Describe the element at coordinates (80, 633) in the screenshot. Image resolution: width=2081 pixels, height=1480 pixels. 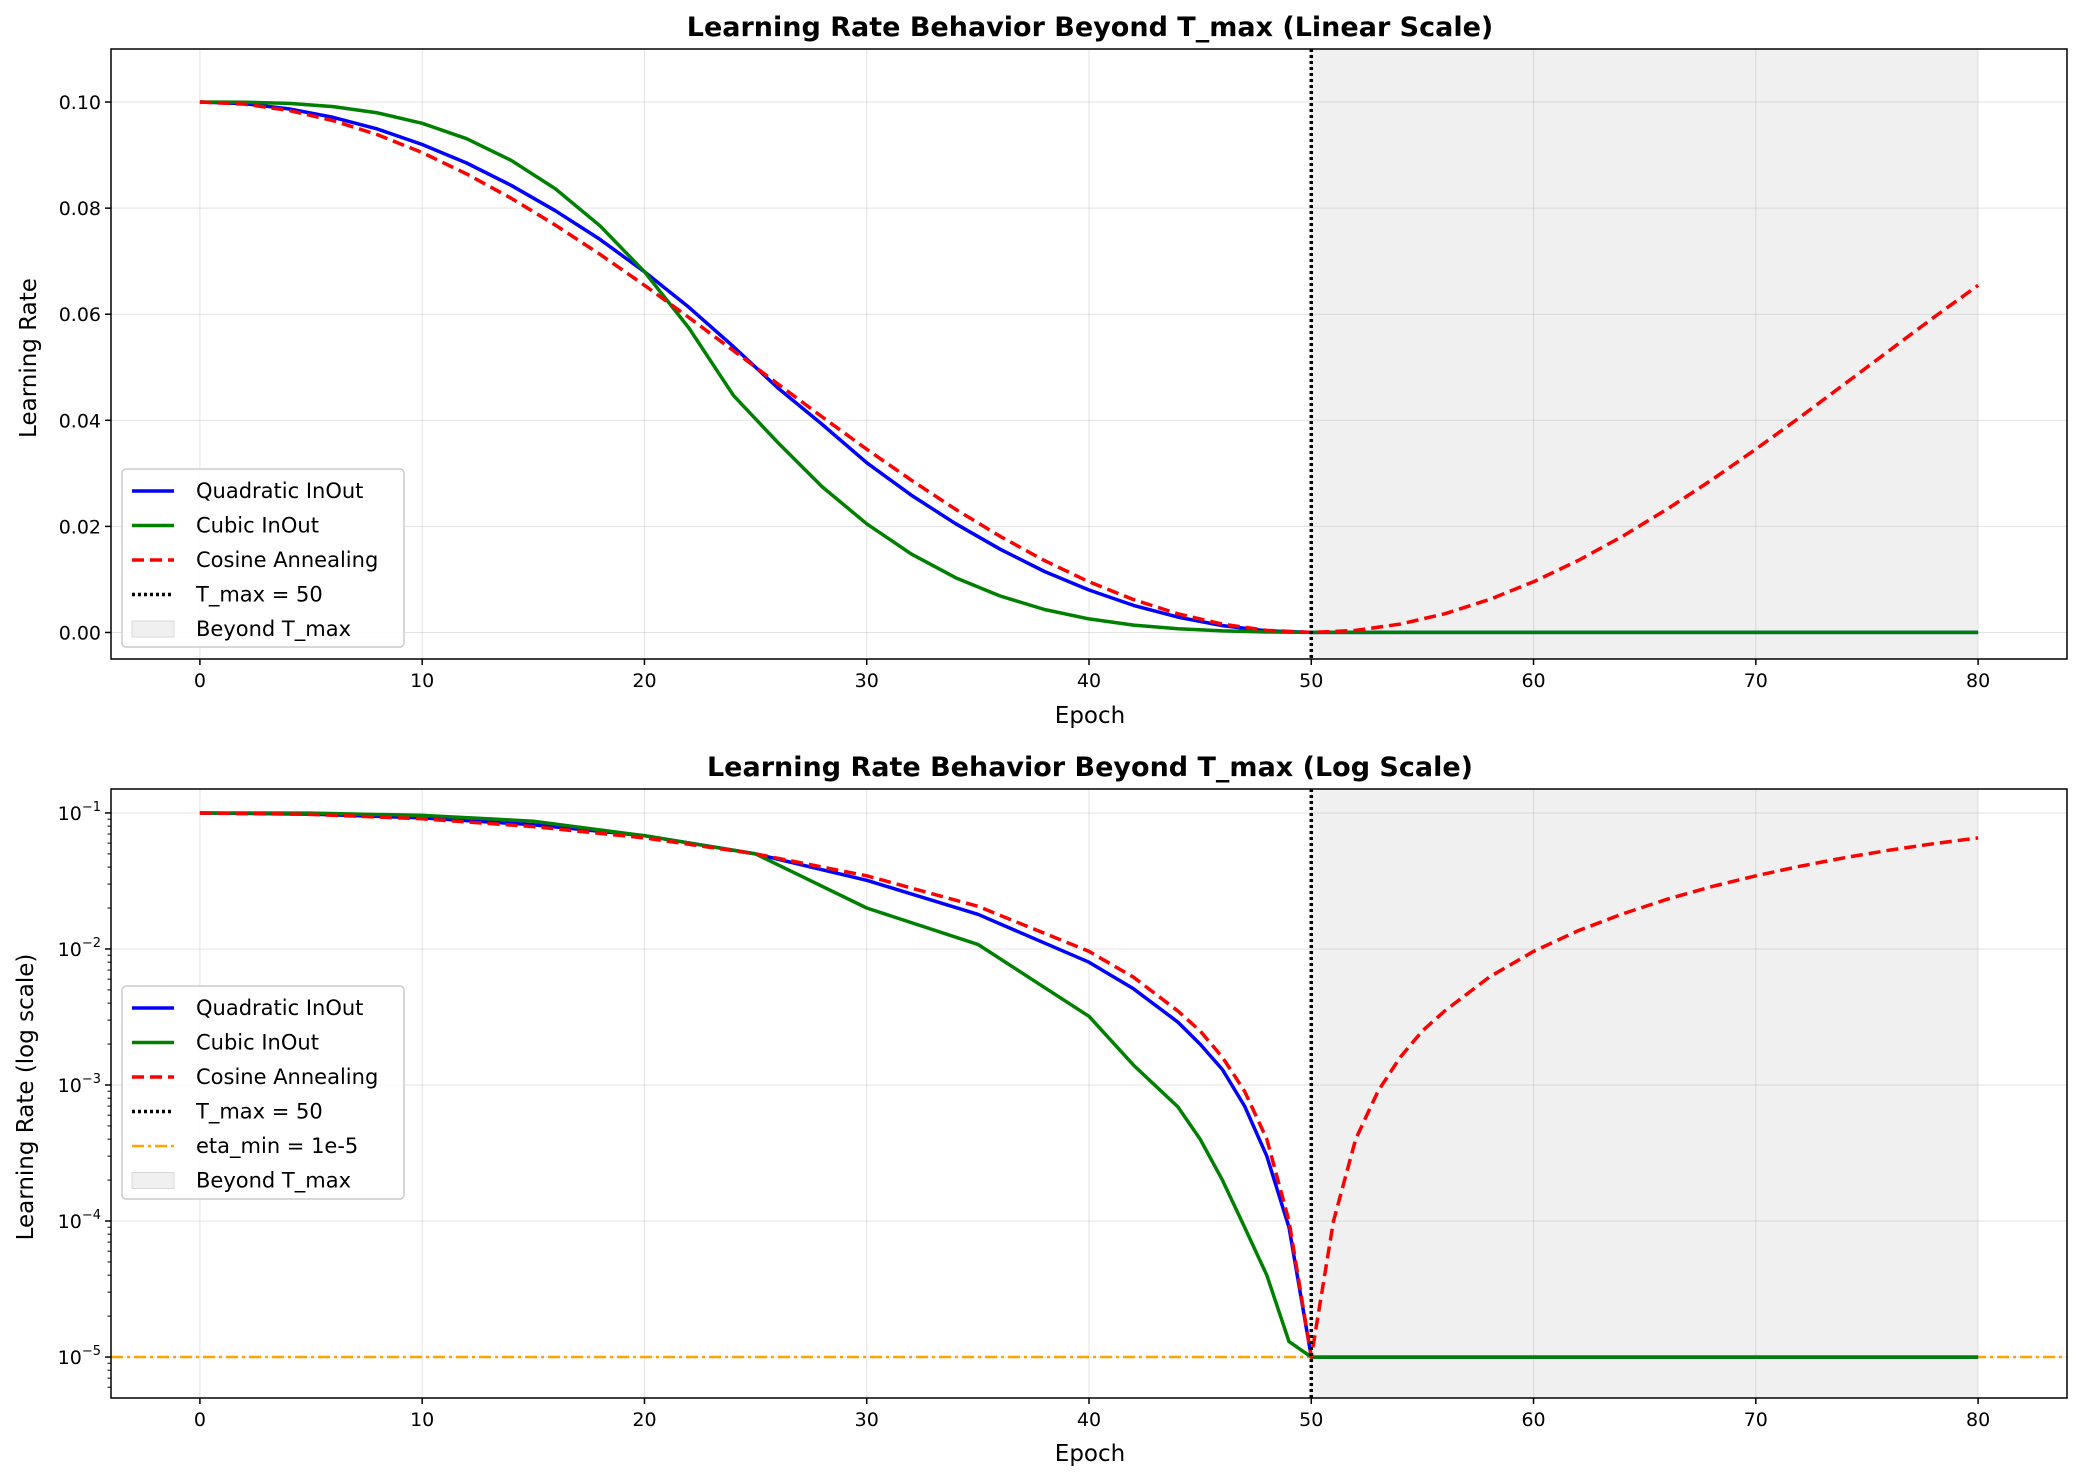
I see `y-tick-label: 0.00` at that location.